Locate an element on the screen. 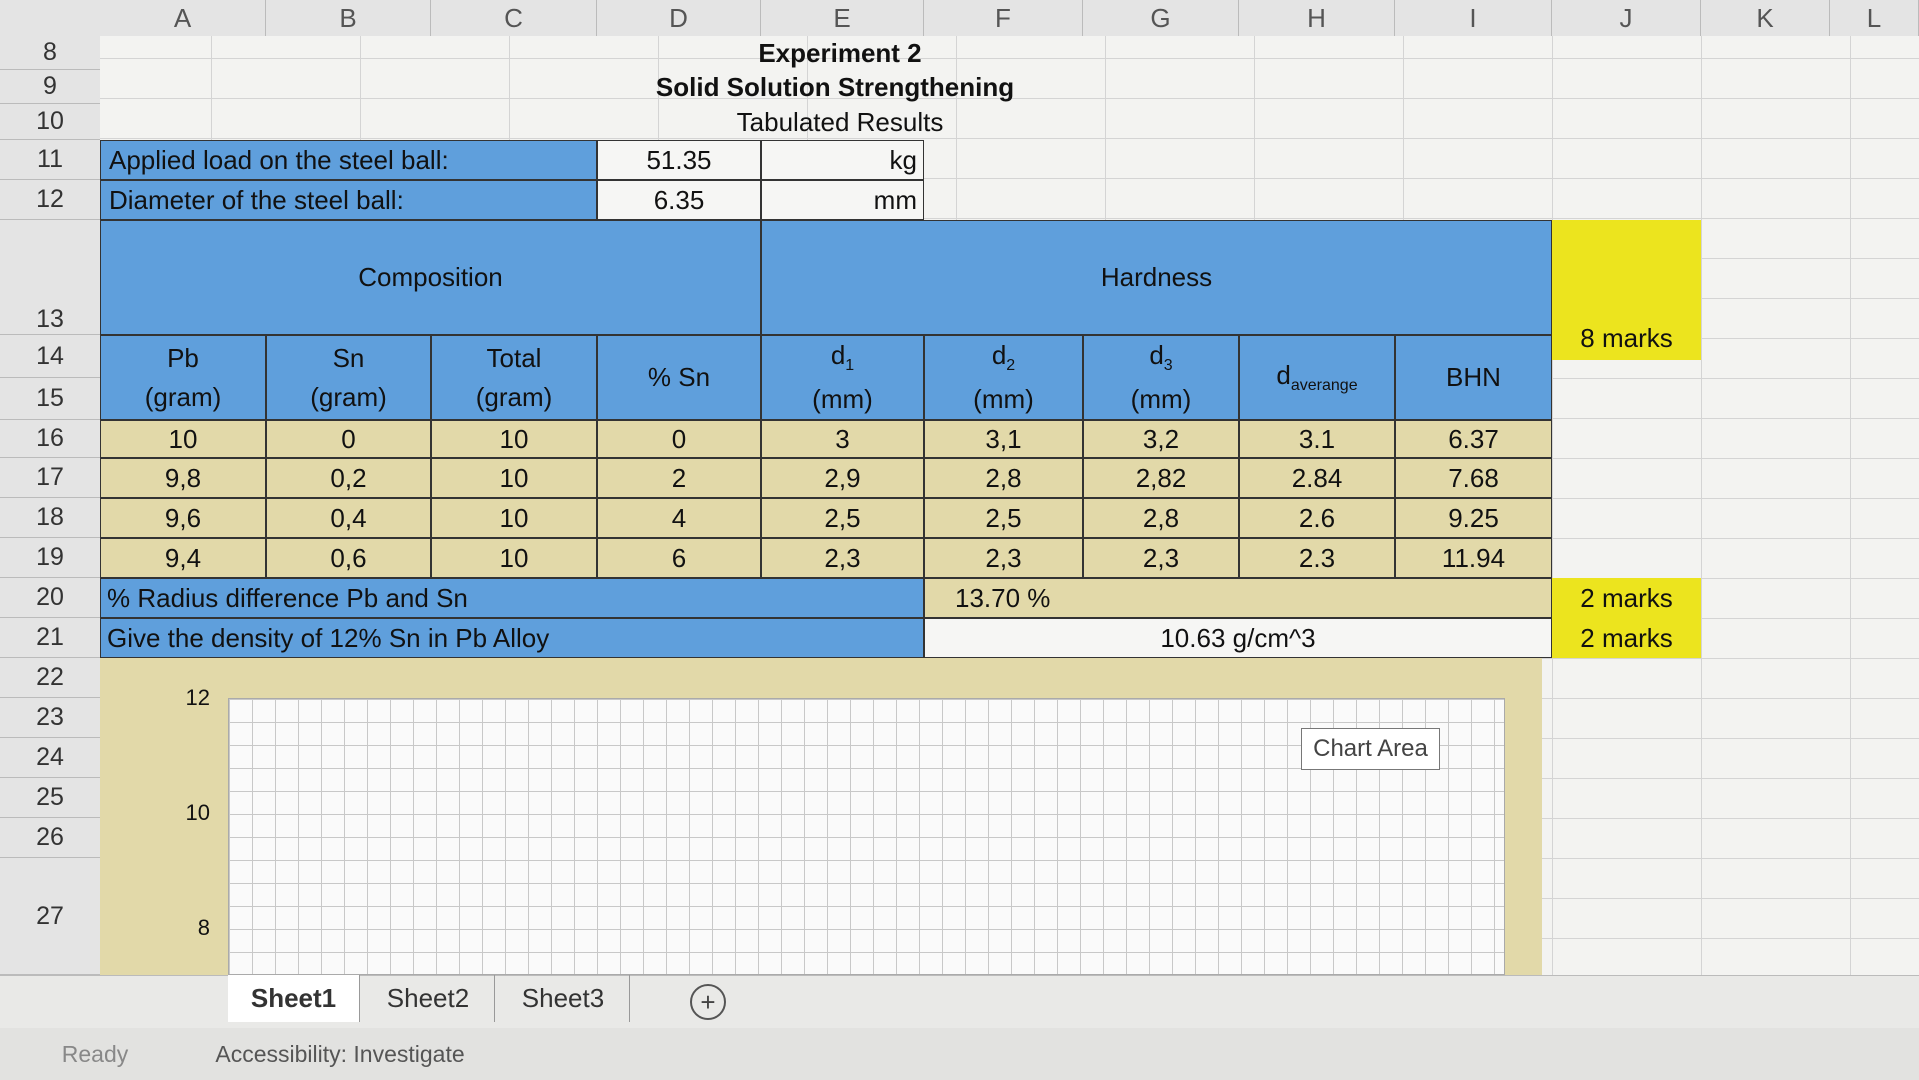  header-corner is located at coordinates (50, 18).